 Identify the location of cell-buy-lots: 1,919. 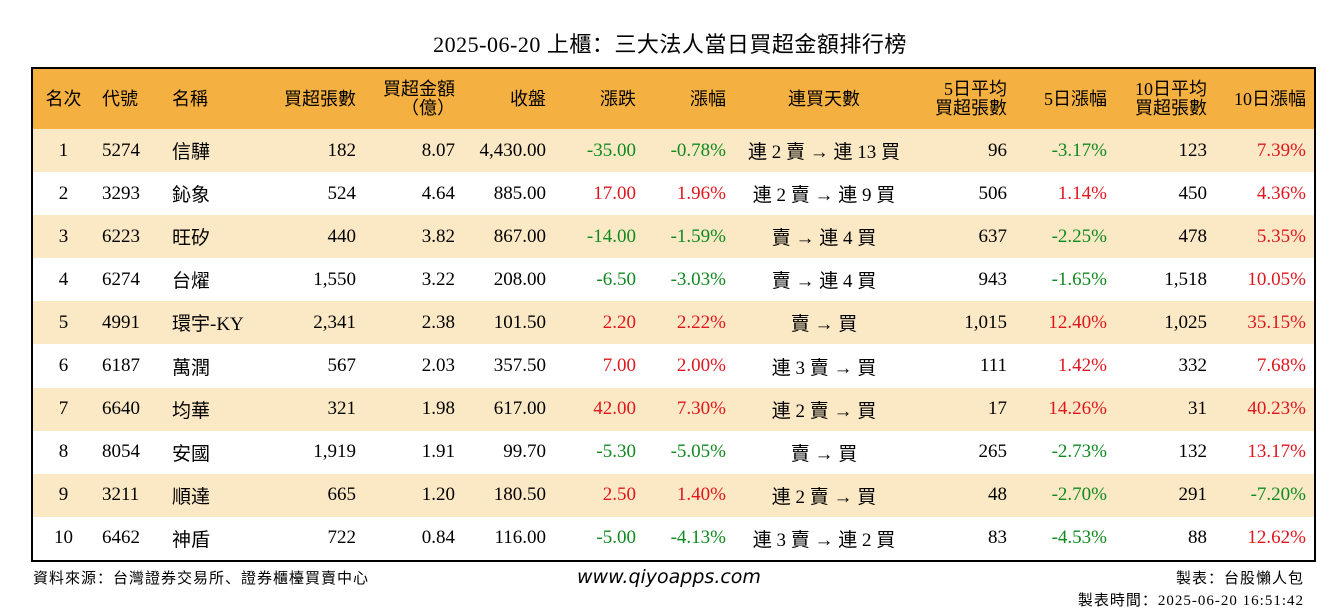
(310, 452).